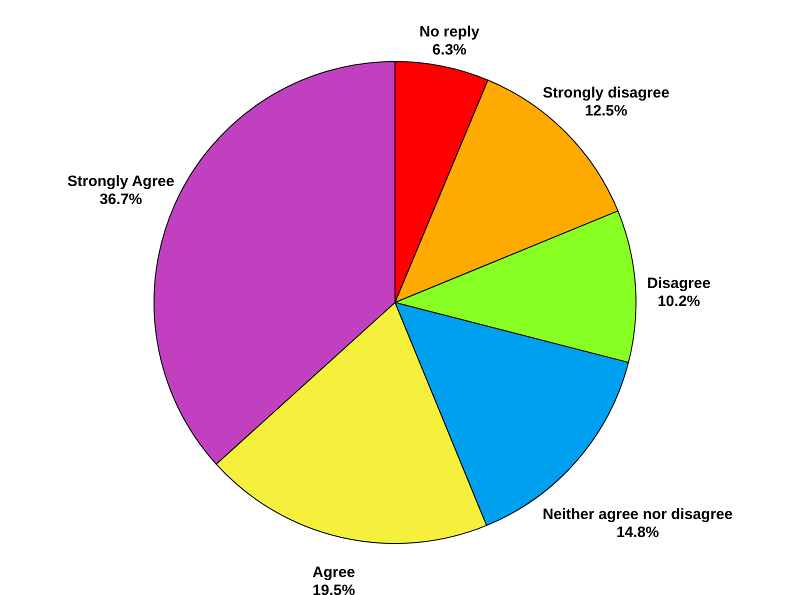  Describe the element at coordinates (121, 199) in the screenshot. I see `data-label: 36.7%` at that location.